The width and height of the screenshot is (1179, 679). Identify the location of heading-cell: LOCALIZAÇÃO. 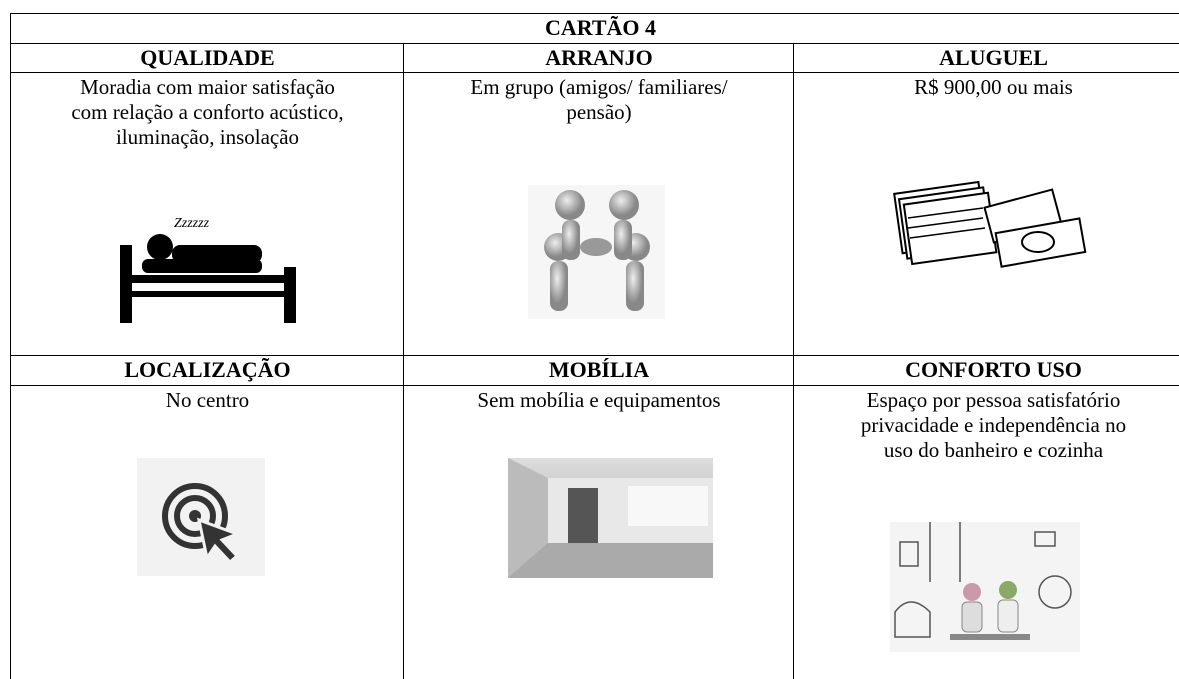
(207, 370).